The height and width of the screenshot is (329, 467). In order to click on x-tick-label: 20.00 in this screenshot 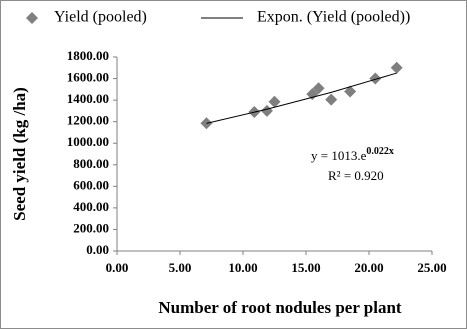, I will do `click(368, 267)`.